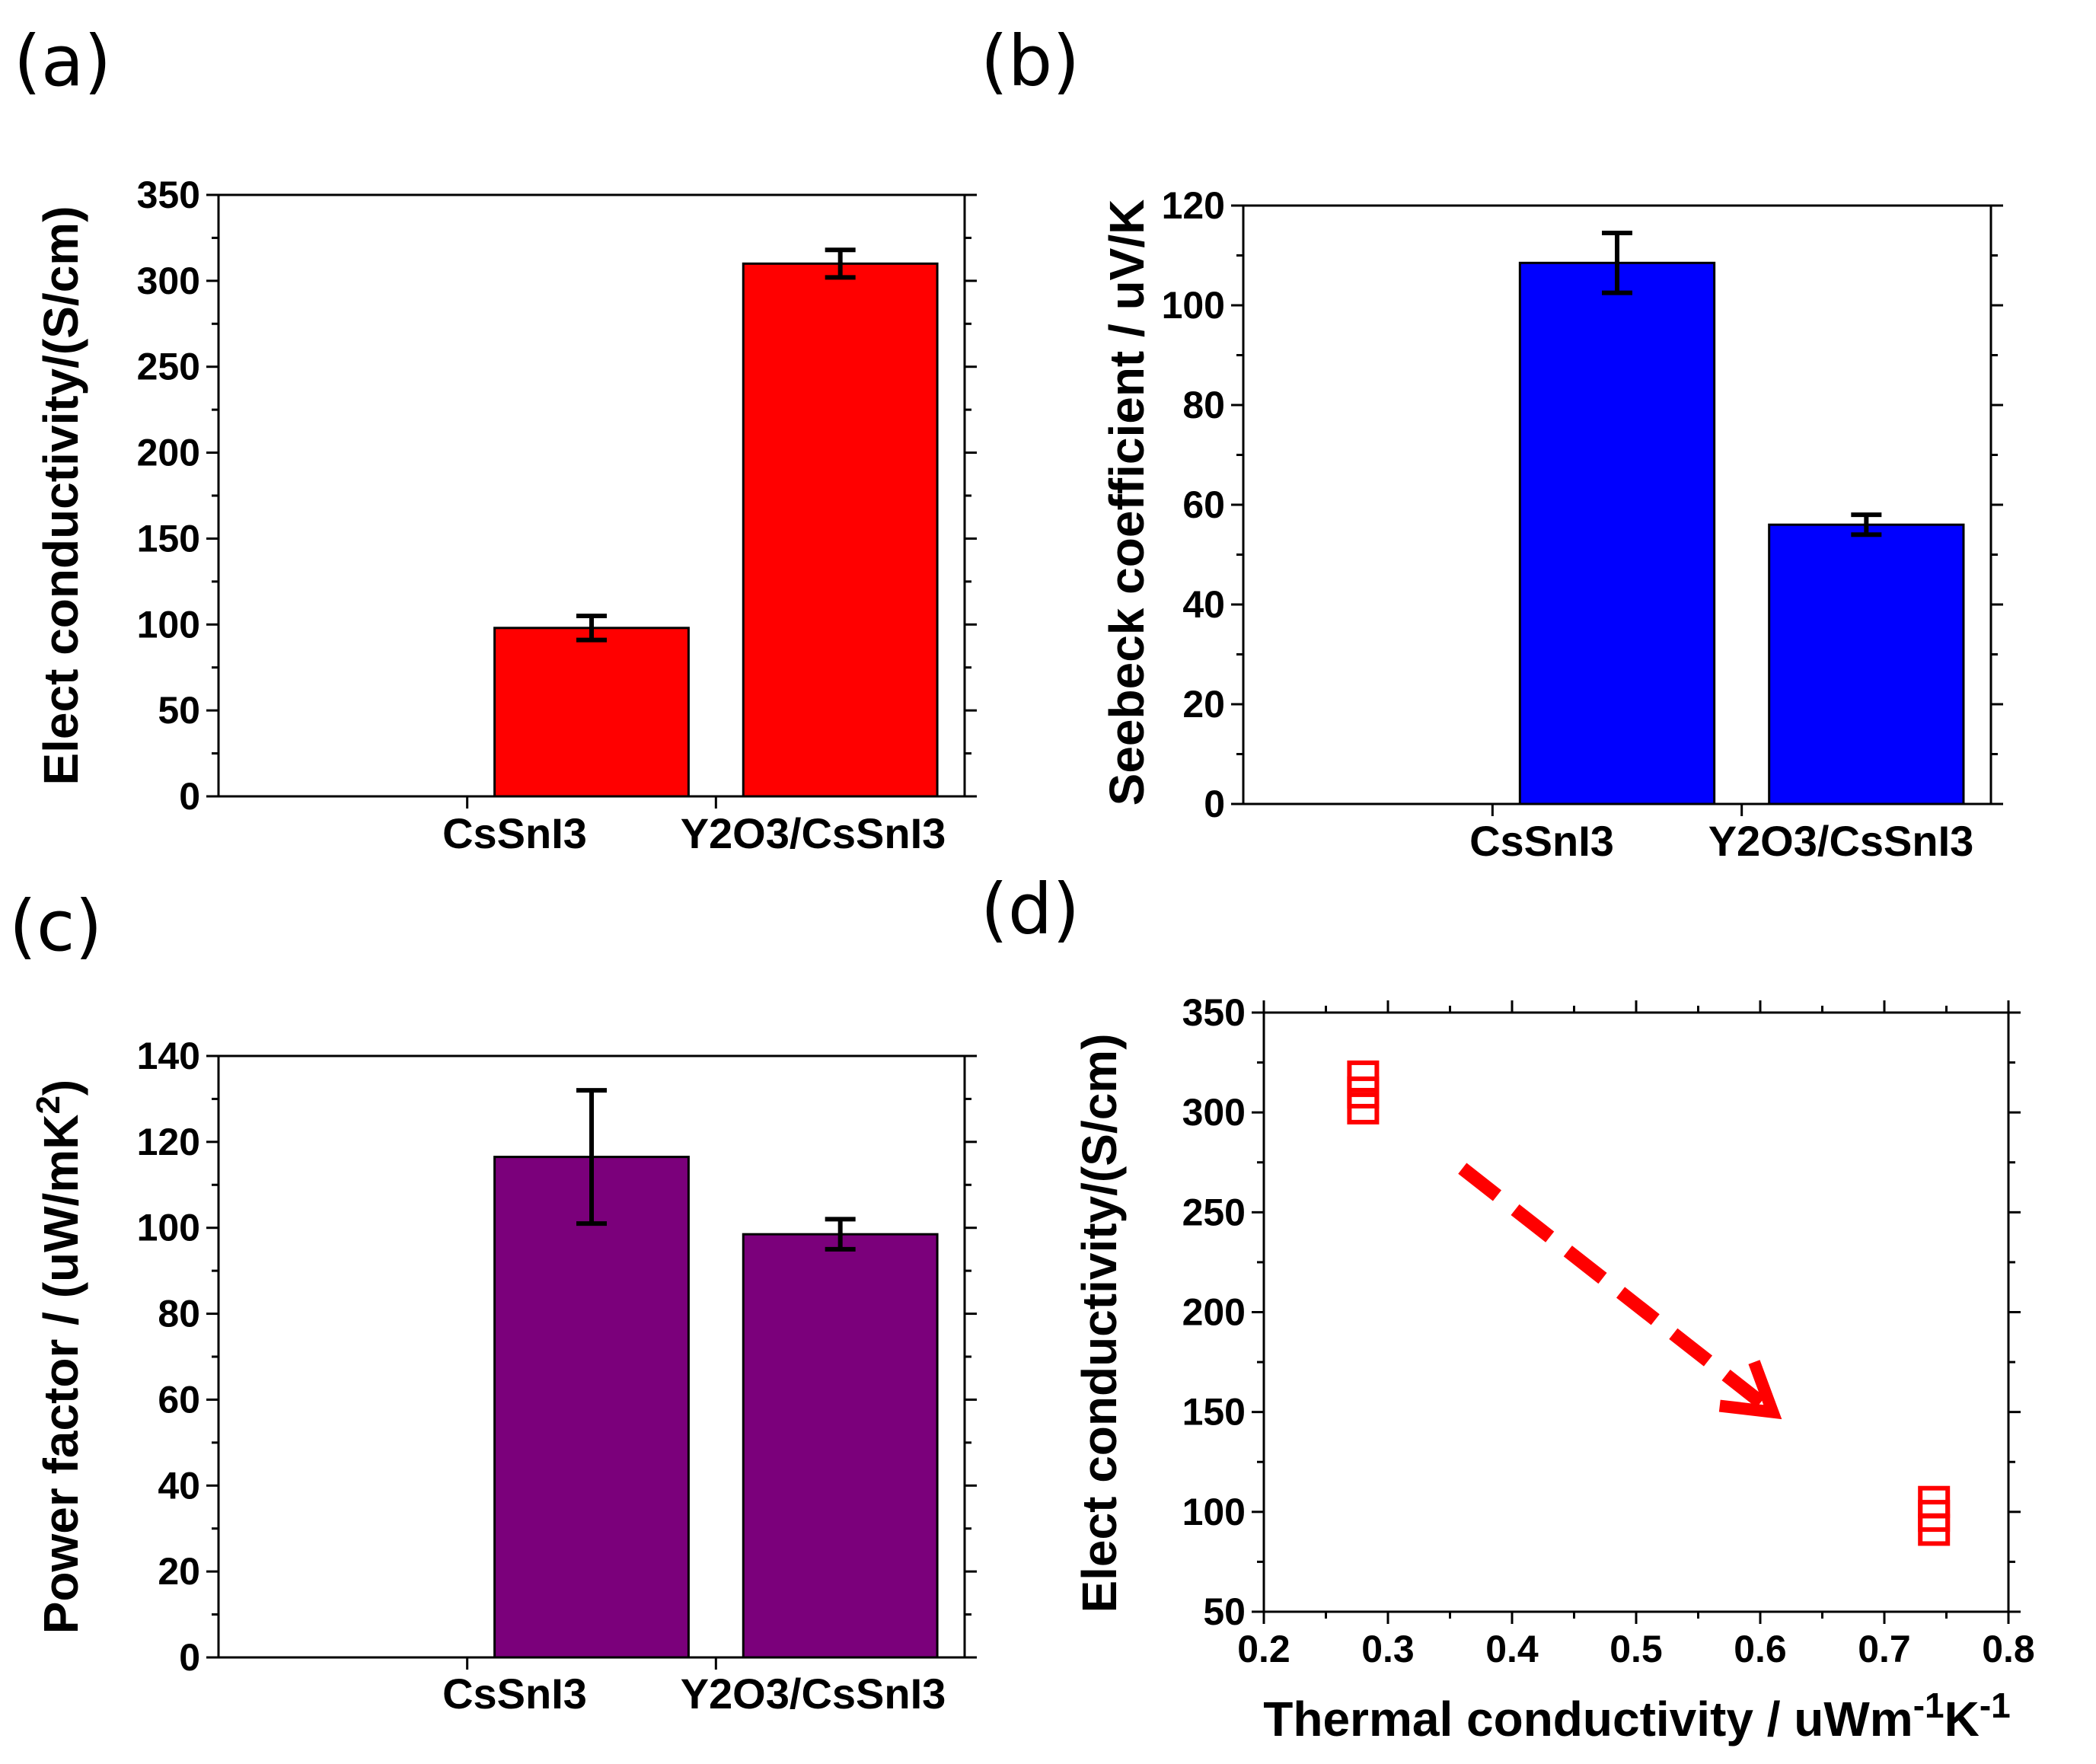 The width and height of the screenshot is (2096, 1764). I want to click on panel-a-ytick-label: 50, so click(179, 710).